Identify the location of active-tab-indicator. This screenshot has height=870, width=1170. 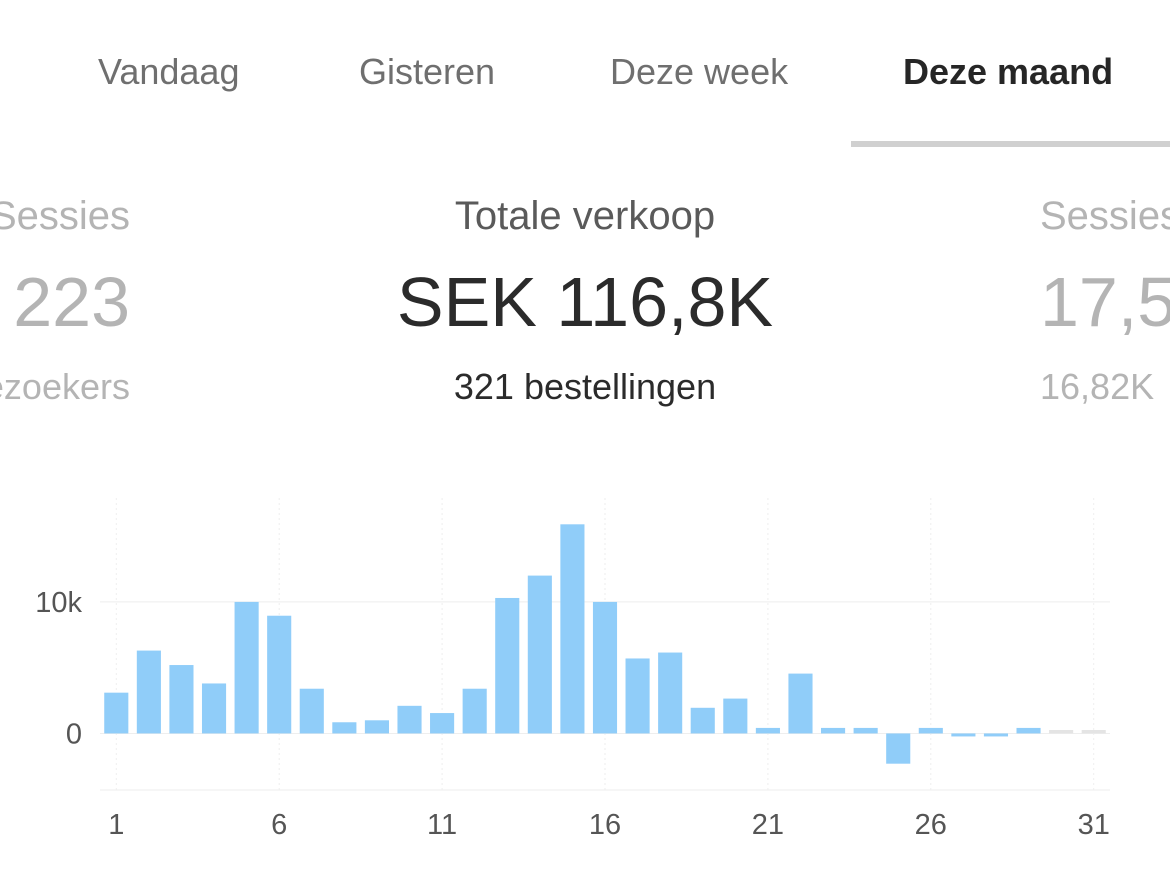
(1010, 144).